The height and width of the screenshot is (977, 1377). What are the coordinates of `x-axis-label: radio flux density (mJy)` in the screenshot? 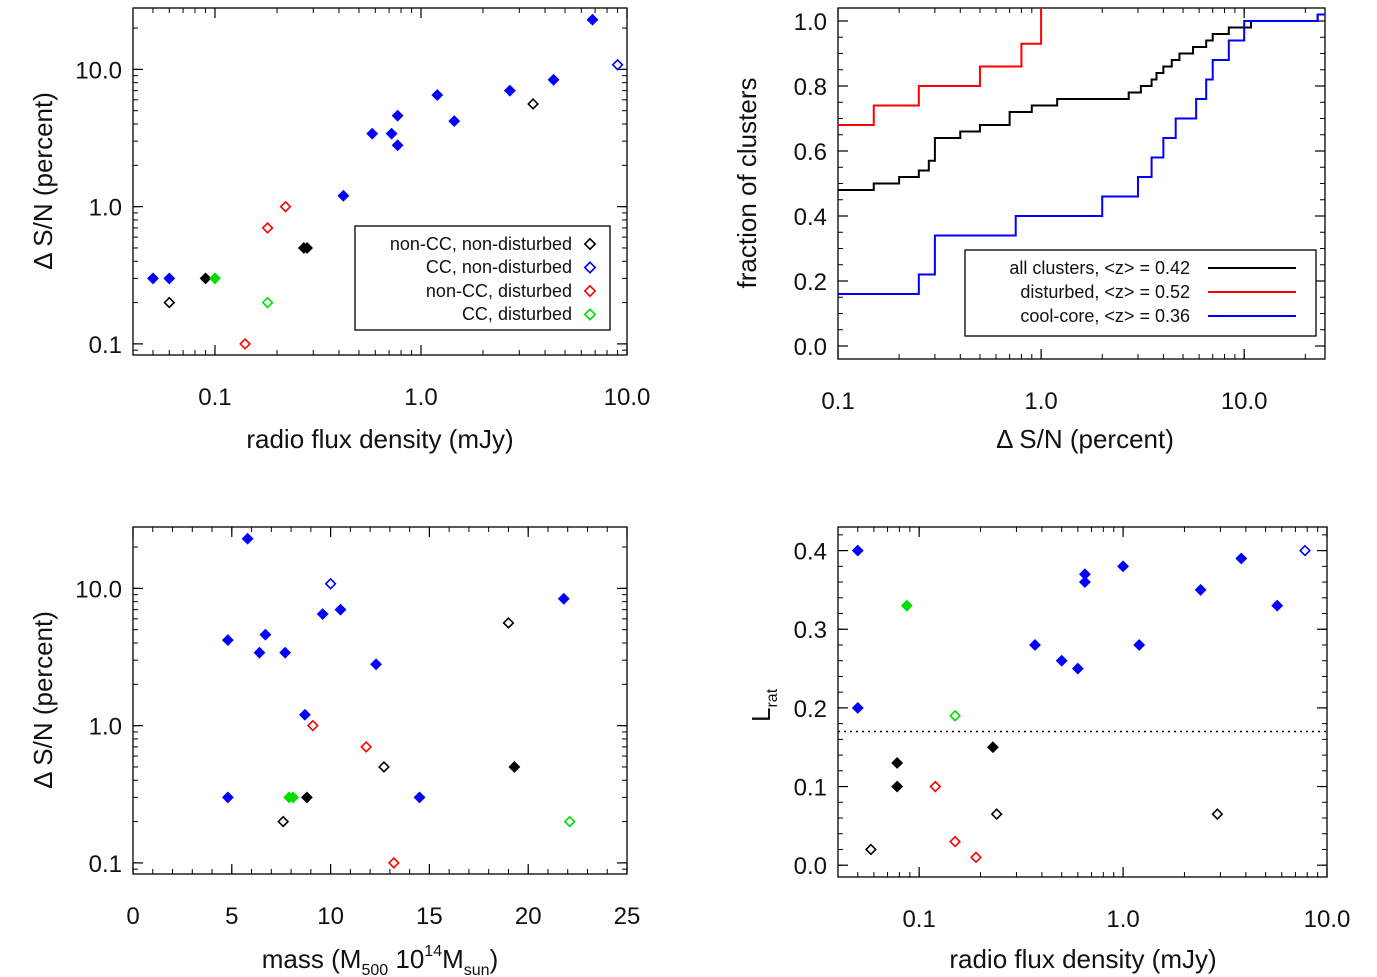 It's located at (1082, 959).